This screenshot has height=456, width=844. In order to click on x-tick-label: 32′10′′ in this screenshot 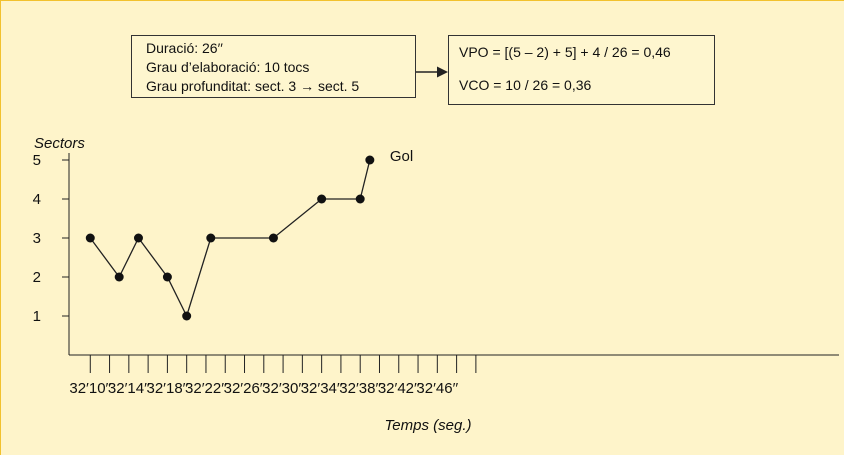, I will do `click(90, 388)`.